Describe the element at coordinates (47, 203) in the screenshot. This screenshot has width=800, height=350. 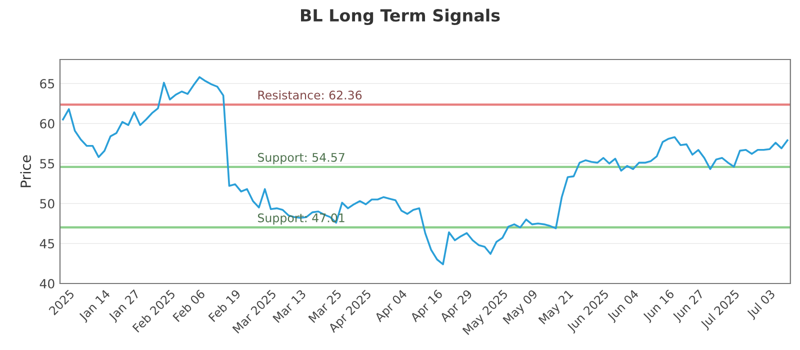
I see `y-tick-label: 50` at that location.